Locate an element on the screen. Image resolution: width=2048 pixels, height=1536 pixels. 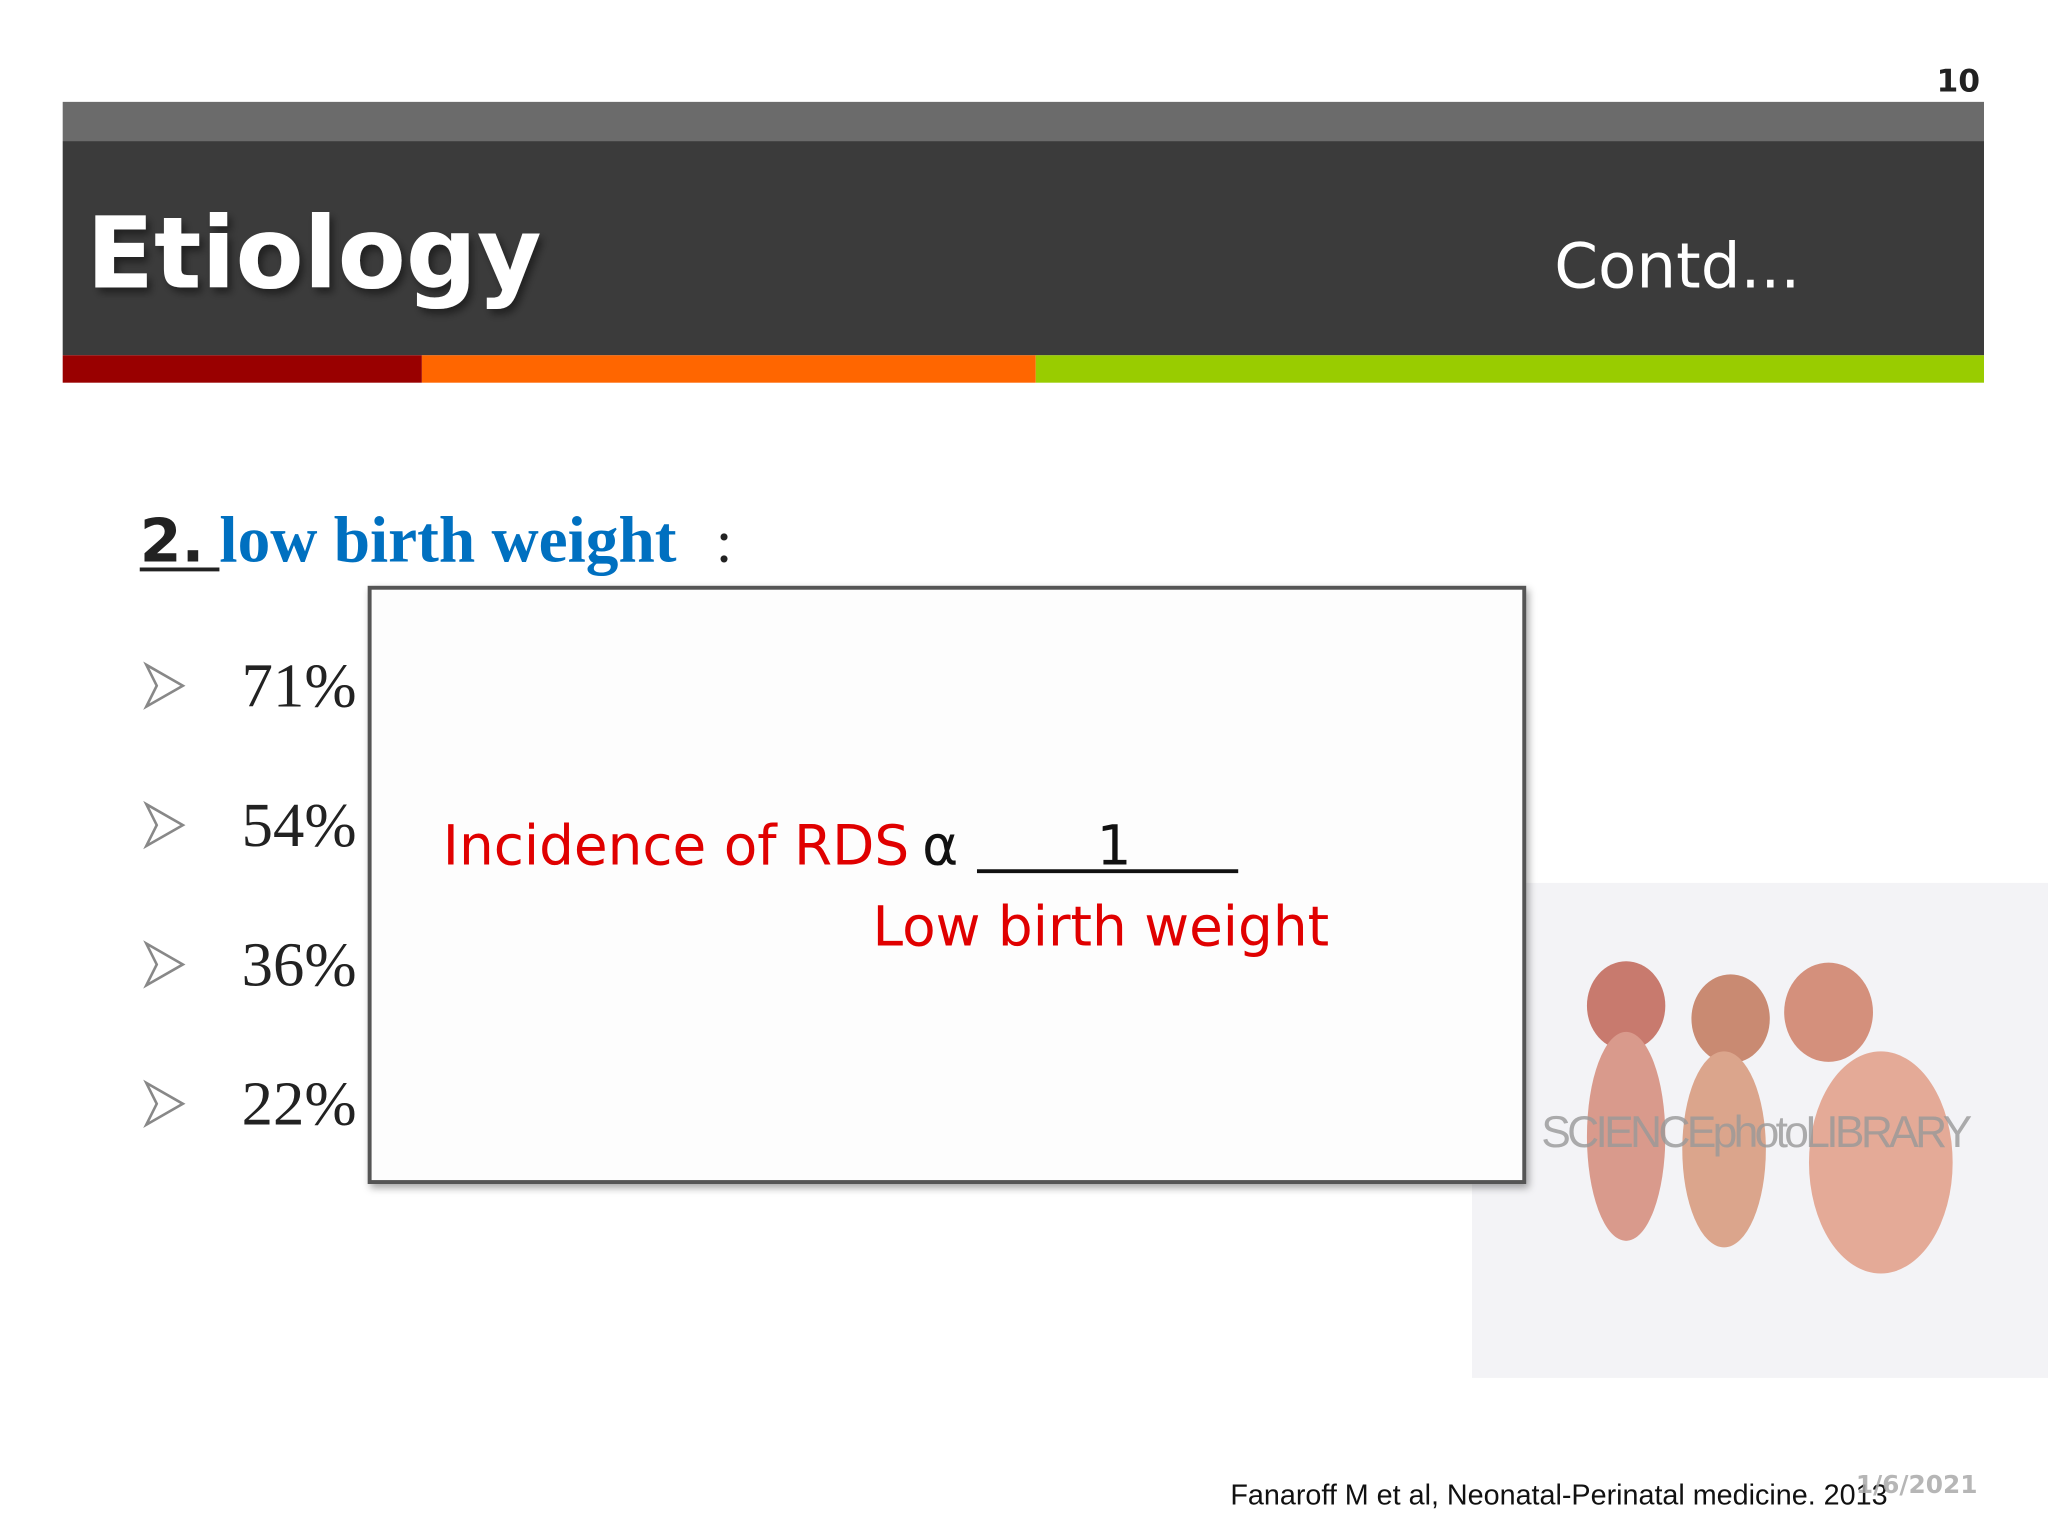
formula-numerator: 1 is located at coordinates (1114, 846).